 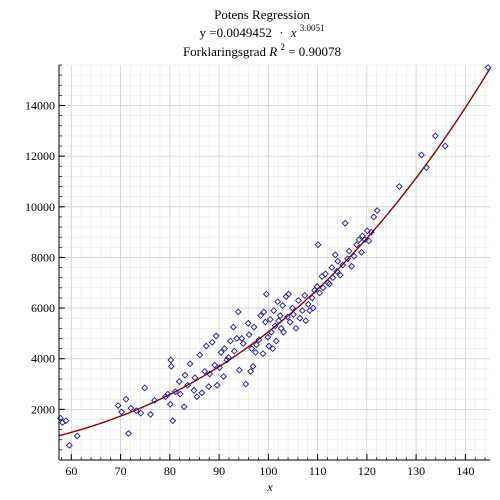 What do you see at coordinates (71, 471) in the screenshot?
I see `x-tick-label: 60` at bounding box center [71, 471].